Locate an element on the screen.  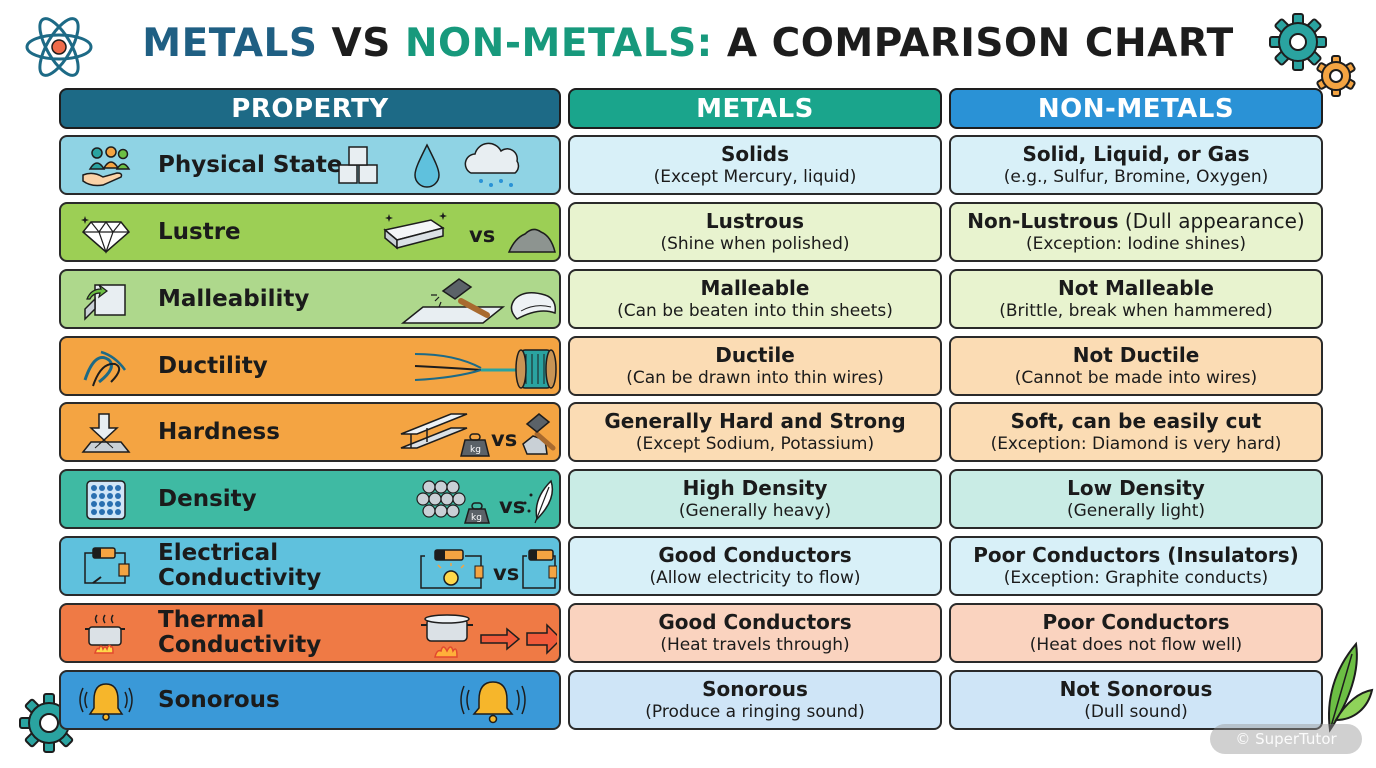
nonmetals-main: Not Sonorous is located at coordinates (1136, 689).